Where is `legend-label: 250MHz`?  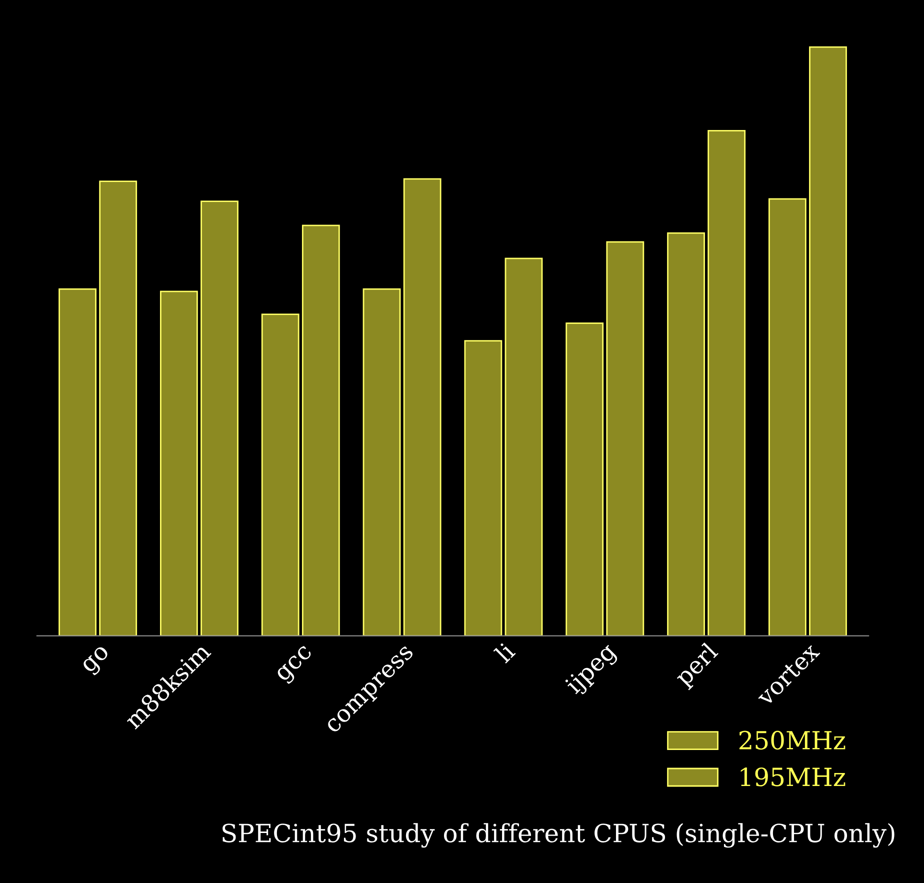 legend-label: 250MHz is located at coordinates (792, 740).